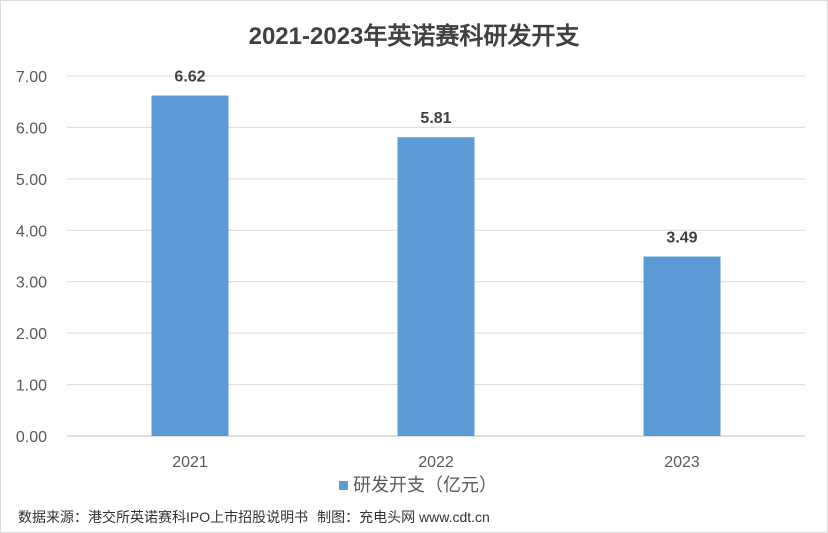 This screenshot has width=828, height=533. What do you see at coordinates (31, 180) in the screenshot?
I see `y-tick-label: 5.00` at bounding box center [31, 180].